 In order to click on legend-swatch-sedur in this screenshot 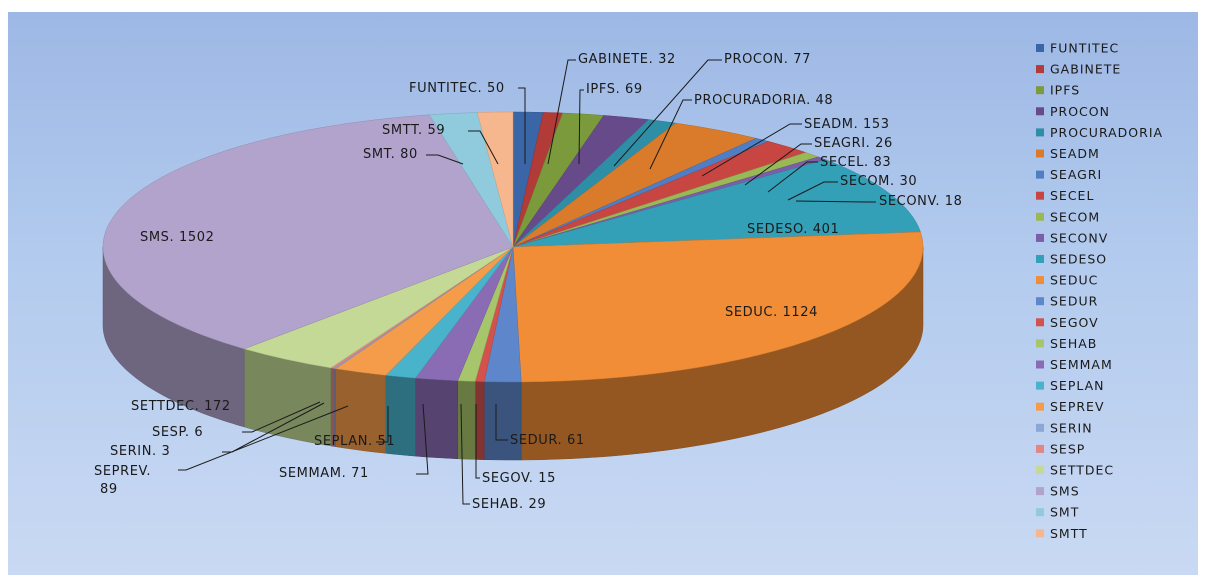, I will do `click(1040, 301)`.